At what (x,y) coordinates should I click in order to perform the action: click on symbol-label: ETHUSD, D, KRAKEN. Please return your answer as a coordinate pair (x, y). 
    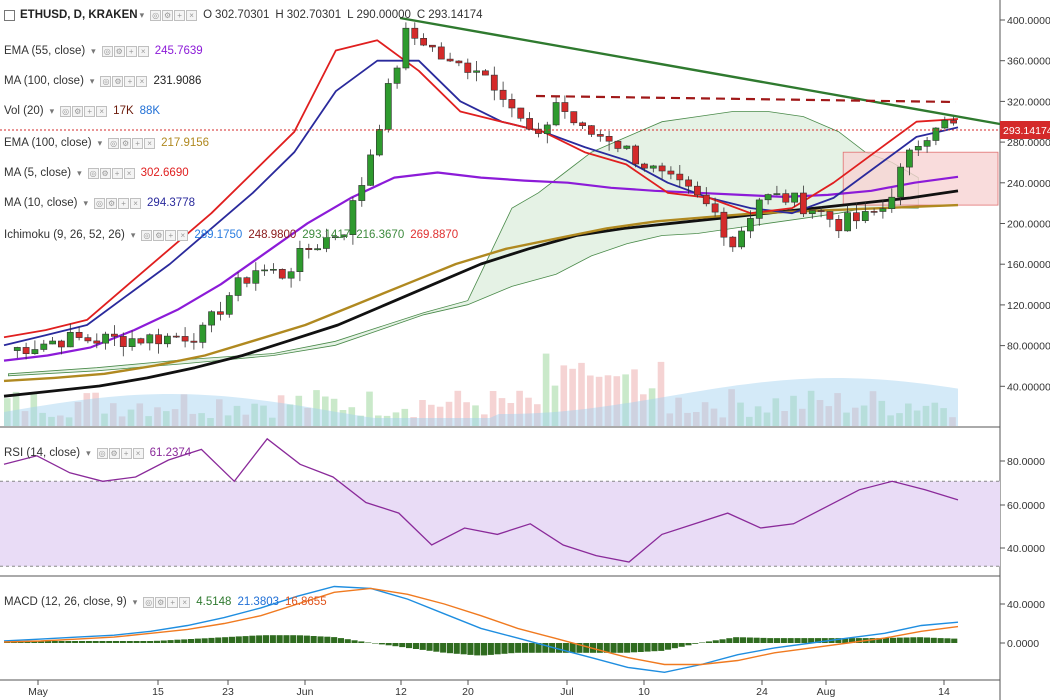
    Looking at the image, I should click on (79, 15).